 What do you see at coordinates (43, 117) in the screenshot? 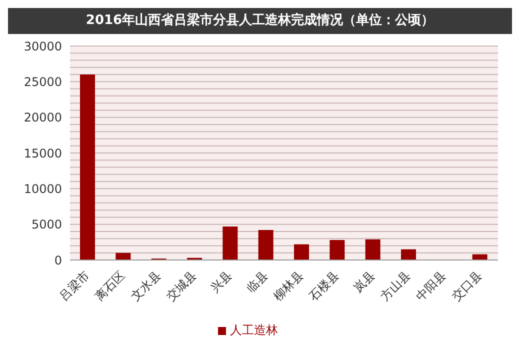
I see `y-tick-label: 20000` at bounding box center [43, 117].